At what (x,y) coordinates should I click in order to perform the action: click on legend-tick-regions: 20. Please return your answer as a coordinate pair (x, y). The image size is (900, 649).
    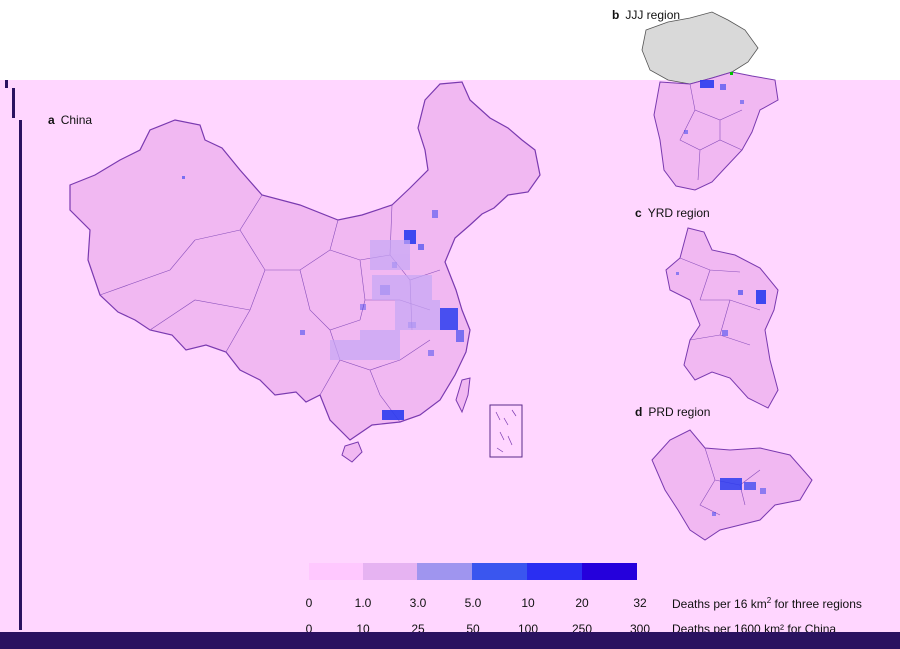
    Looking at the image, I should click on (582, 603).